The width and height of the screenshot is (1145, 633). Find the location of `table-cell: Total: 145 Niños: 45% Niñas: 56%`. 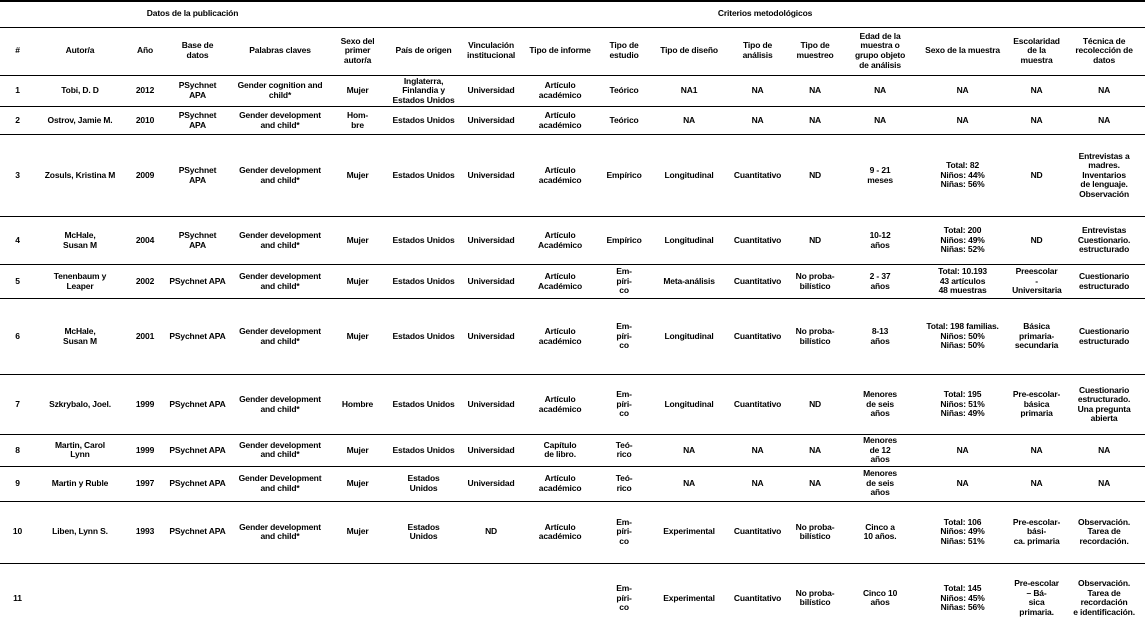

table-cell: Total: 145 Niños: 45% Niñas: 56% is located at coordinates (962, 598).